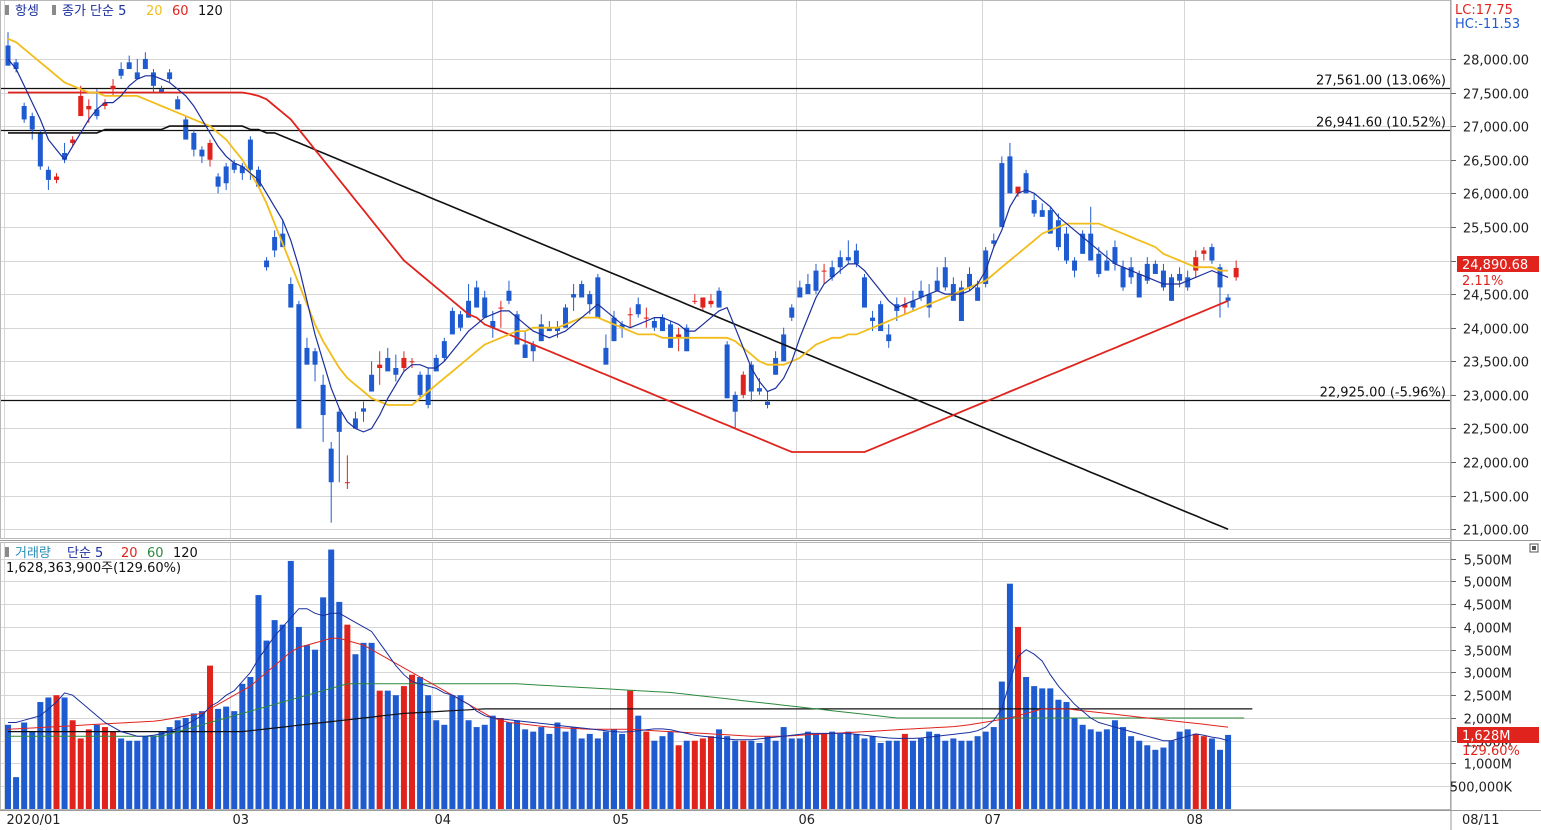  I want to click on last-volume-label: 1,628M, so click(1486, 736).